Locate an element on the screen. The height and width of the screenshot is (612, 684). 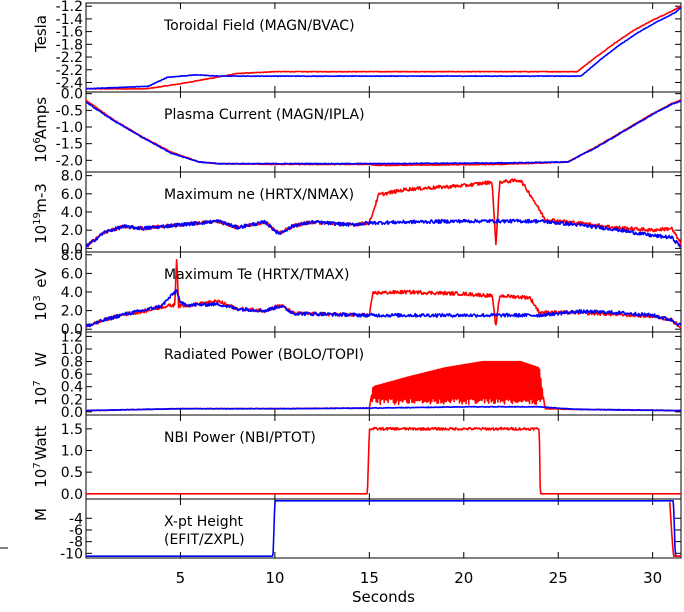
panel-3-ytick-label: 2.0 is located at coordinates (72, 231).